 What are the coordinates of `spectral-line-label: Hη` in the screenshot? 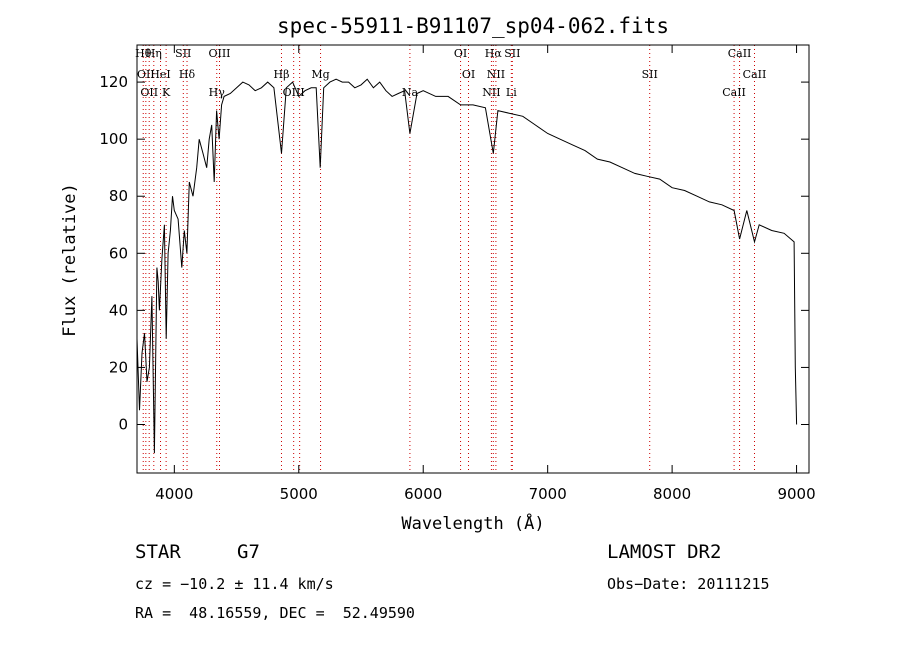 It's located at (154, 53).